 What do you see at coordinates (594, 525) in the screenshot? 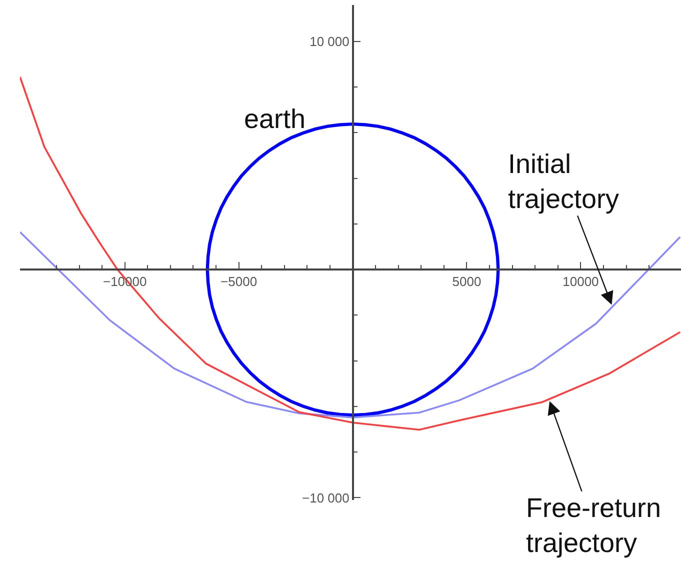
I see `text: Free-return trajectory` at bounding box center [594, 525].